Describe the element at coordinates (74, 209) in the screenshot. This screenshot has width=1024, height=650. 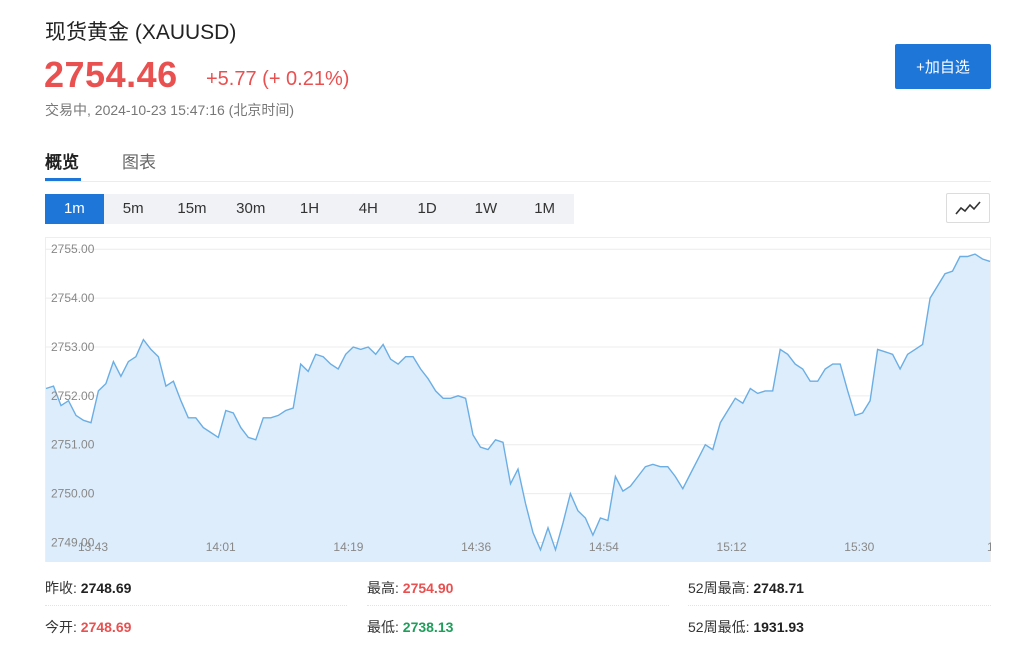
I see `period-1m: 1m` at that location.